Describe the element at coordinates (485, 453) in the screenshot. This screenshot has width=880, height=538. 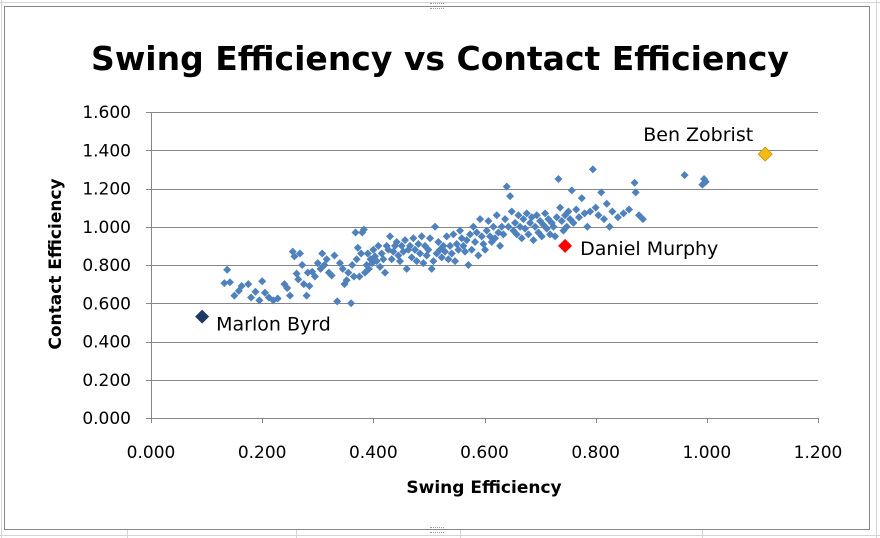
I see `x-axis-ticks: 0.000 0.200 0.400 0.600 0.800 1.000 1.200` at that location.